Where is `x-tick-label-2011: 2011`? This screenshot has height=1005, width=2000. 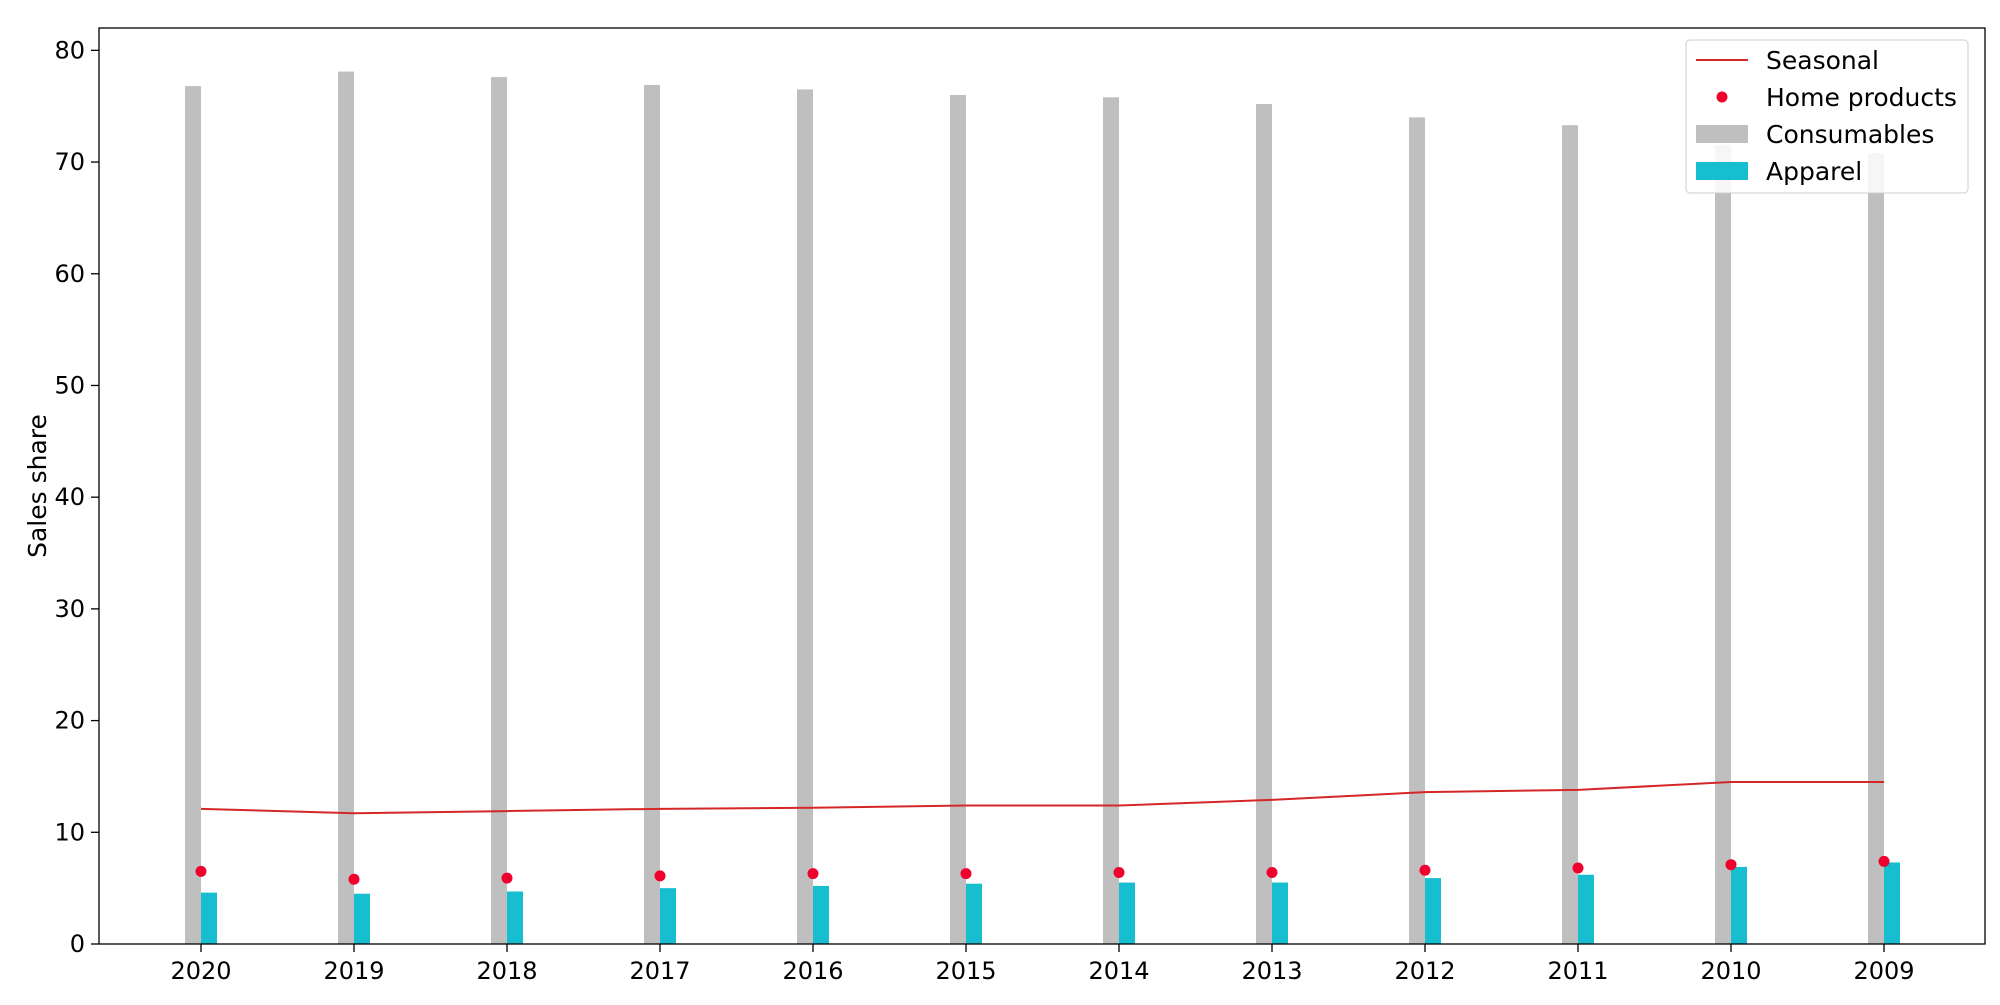
x-tick-label-2011: 2011 is located at coordinates (1577, 971).